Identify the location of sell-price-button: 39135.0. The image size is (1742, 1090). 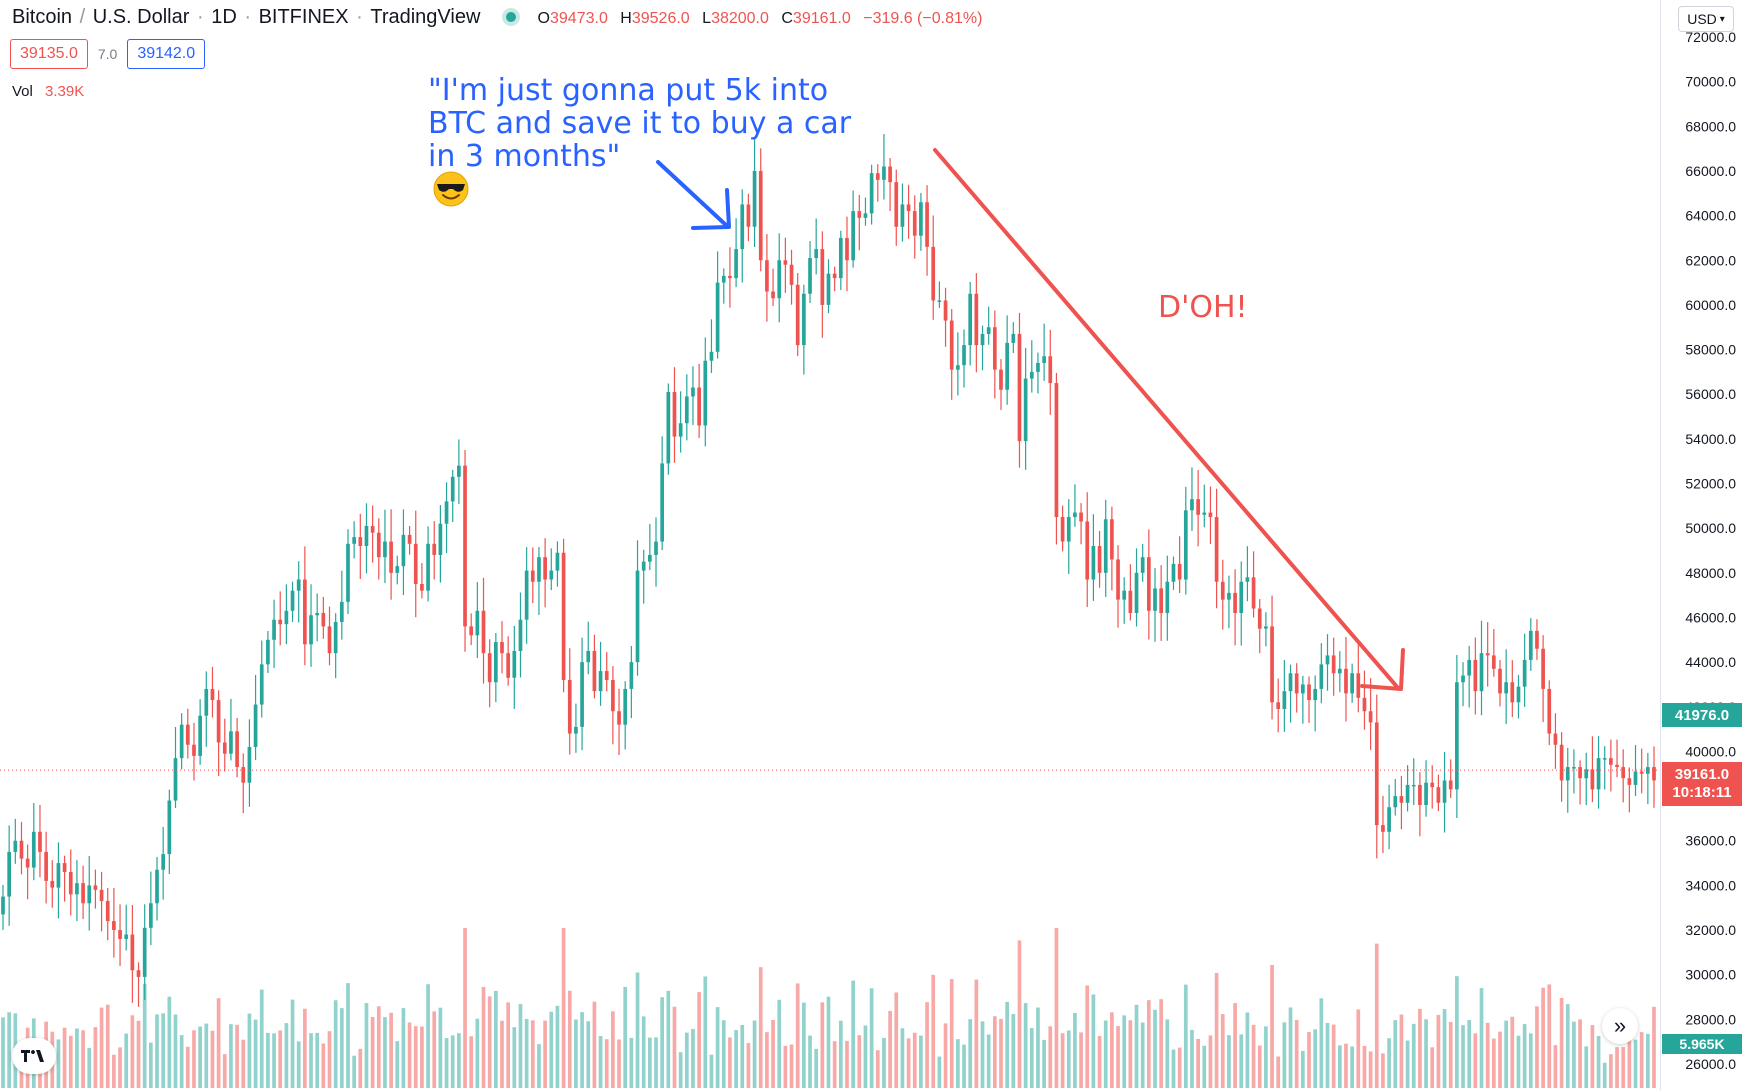
(49, 54).